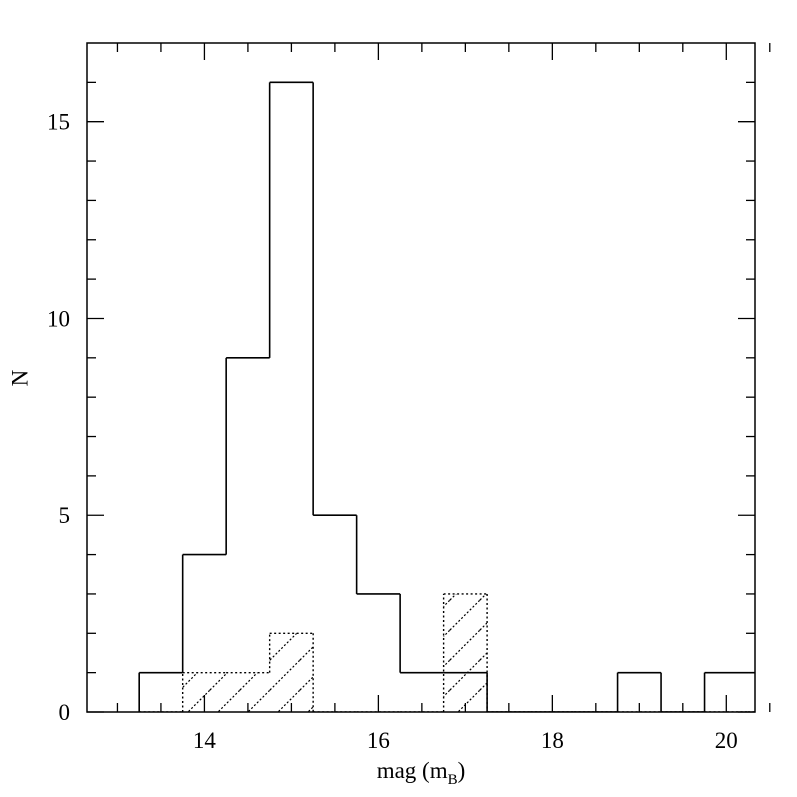 The width and height of the screenshot is (797, 797). What do you see at coordinates (453, 780) in the screenshot?
I see `x-axis-label-subscript: B` at bounding box center [453, 780].